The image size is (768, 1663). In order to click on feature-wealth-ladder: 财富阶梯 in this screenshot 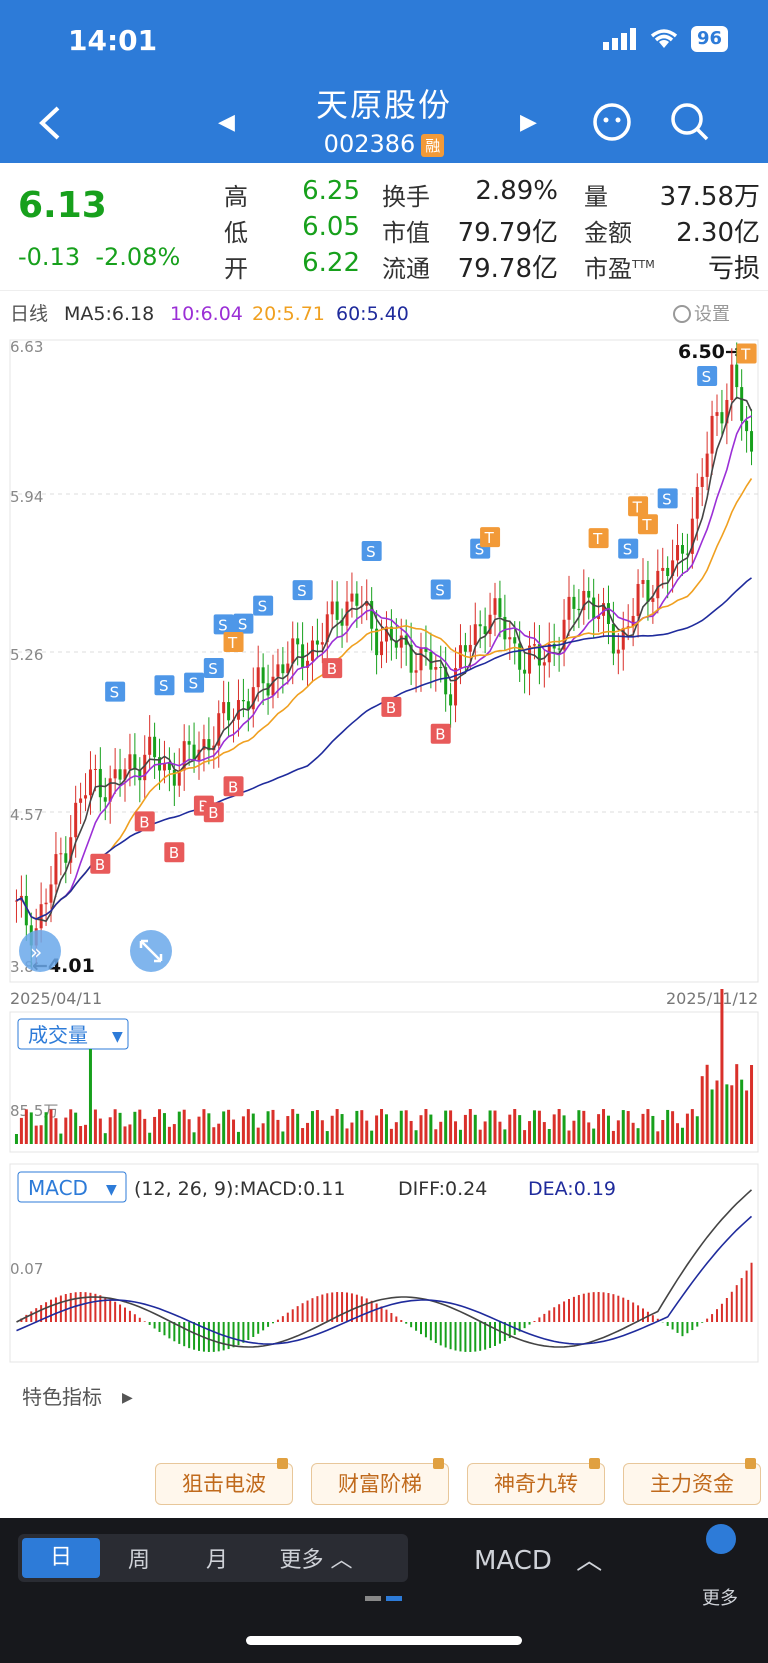, I will do `click(380, 1481)`.